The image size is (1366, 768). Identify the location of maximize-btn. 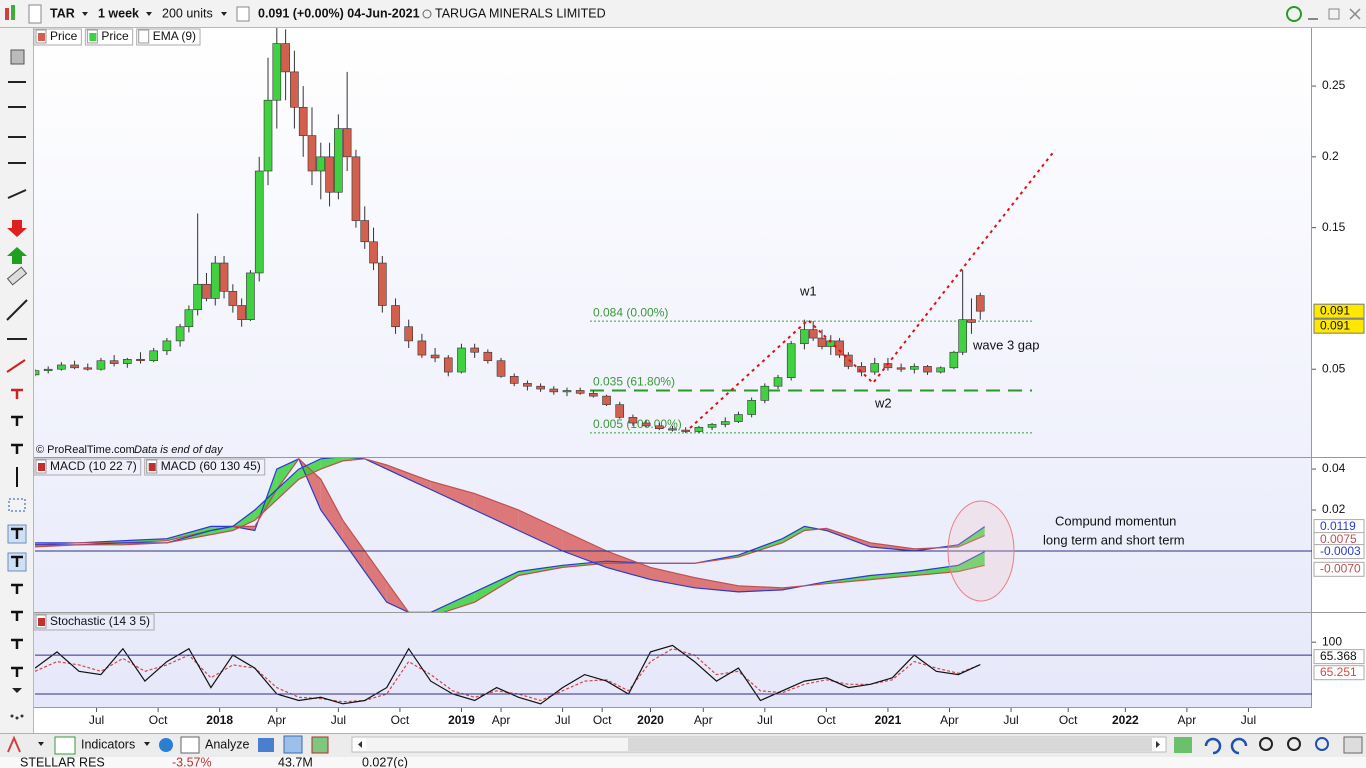
(1334, 14).